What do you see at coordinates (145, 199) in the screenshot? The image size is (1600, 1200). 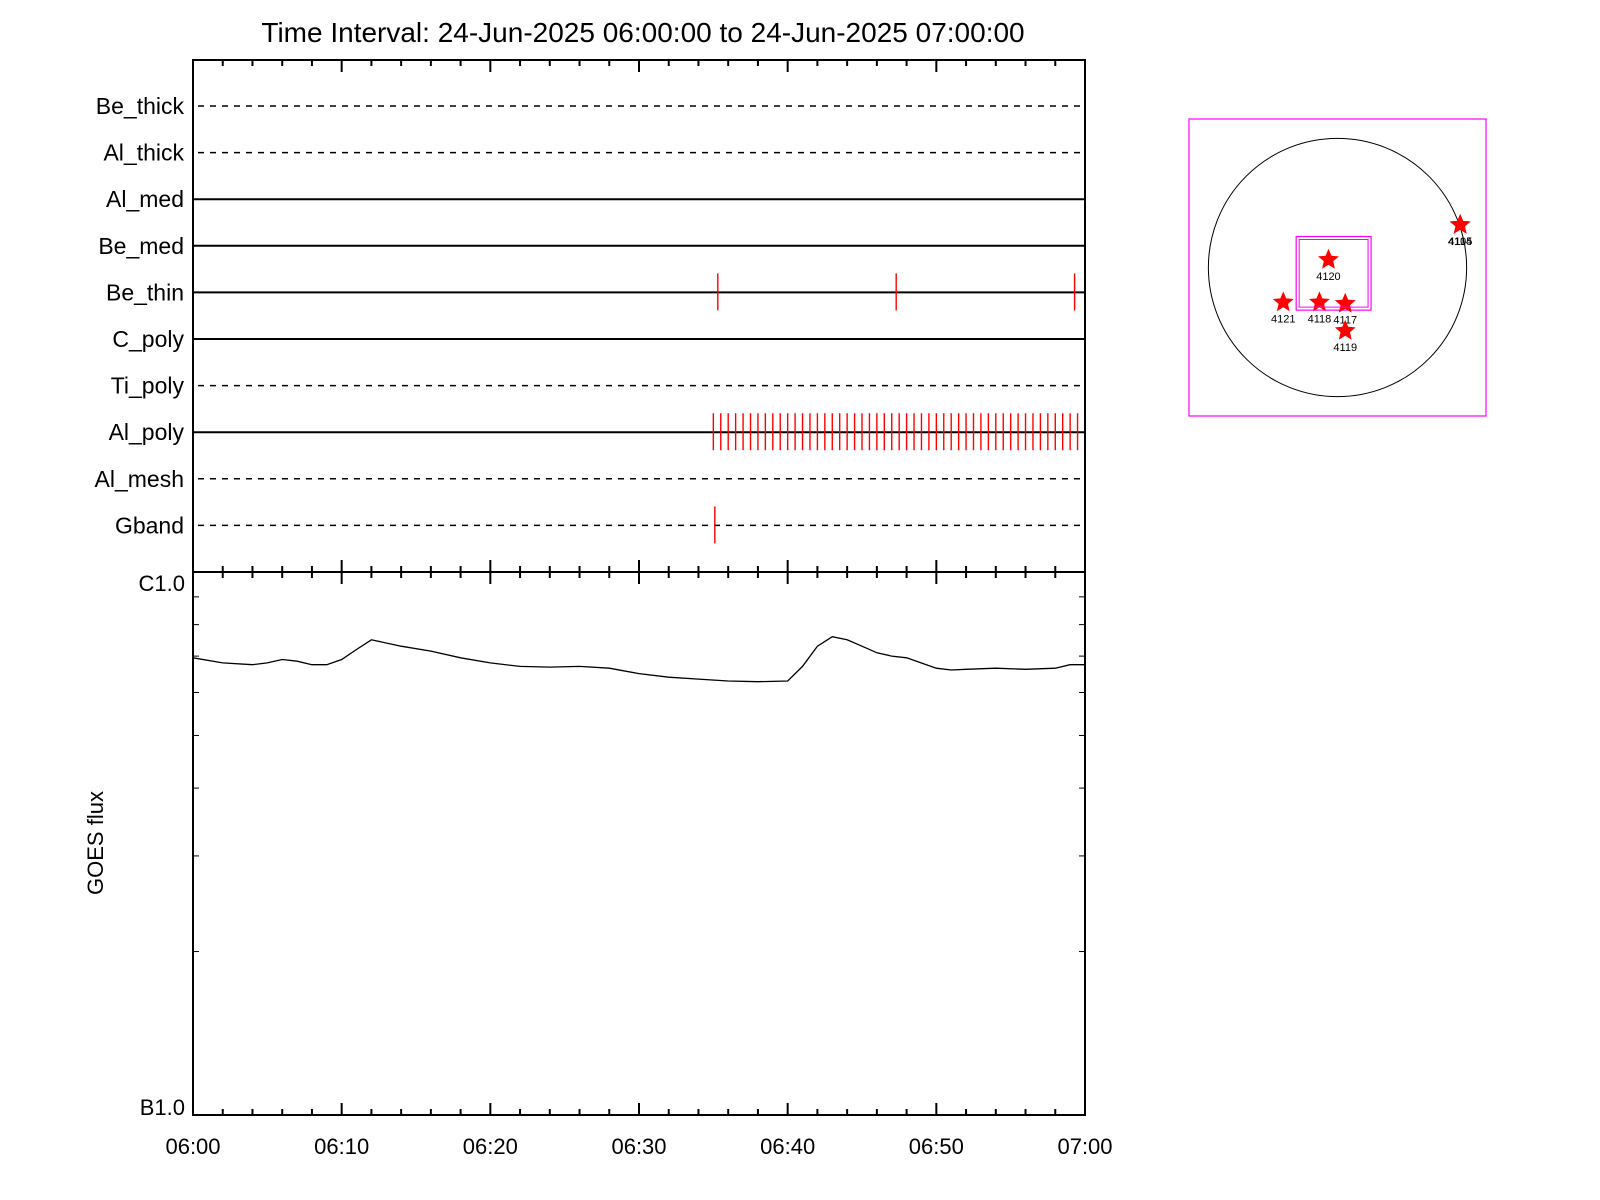 I see `filter-label: Al_med` at bounding box center [145, 199].